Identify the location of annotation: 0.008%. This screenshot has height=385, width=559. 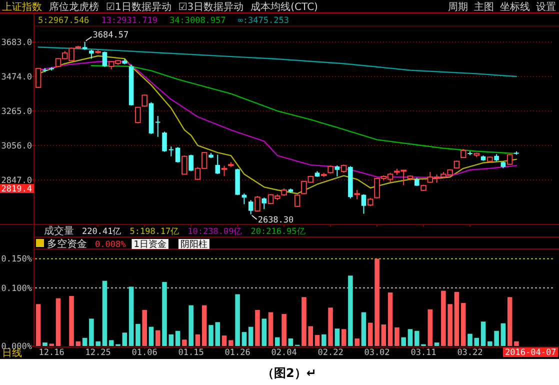
(110, 245).